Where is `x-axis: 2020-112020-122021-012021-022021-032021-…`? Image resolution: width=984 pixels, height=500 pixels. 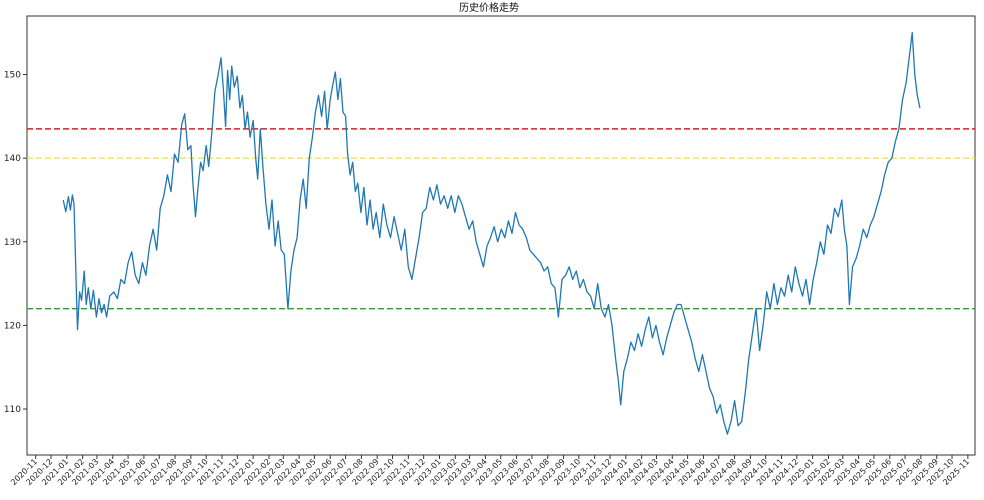 x-axis: 2020-112020-122021-012021-022021-032021-… is located at coordinates (490, 471).